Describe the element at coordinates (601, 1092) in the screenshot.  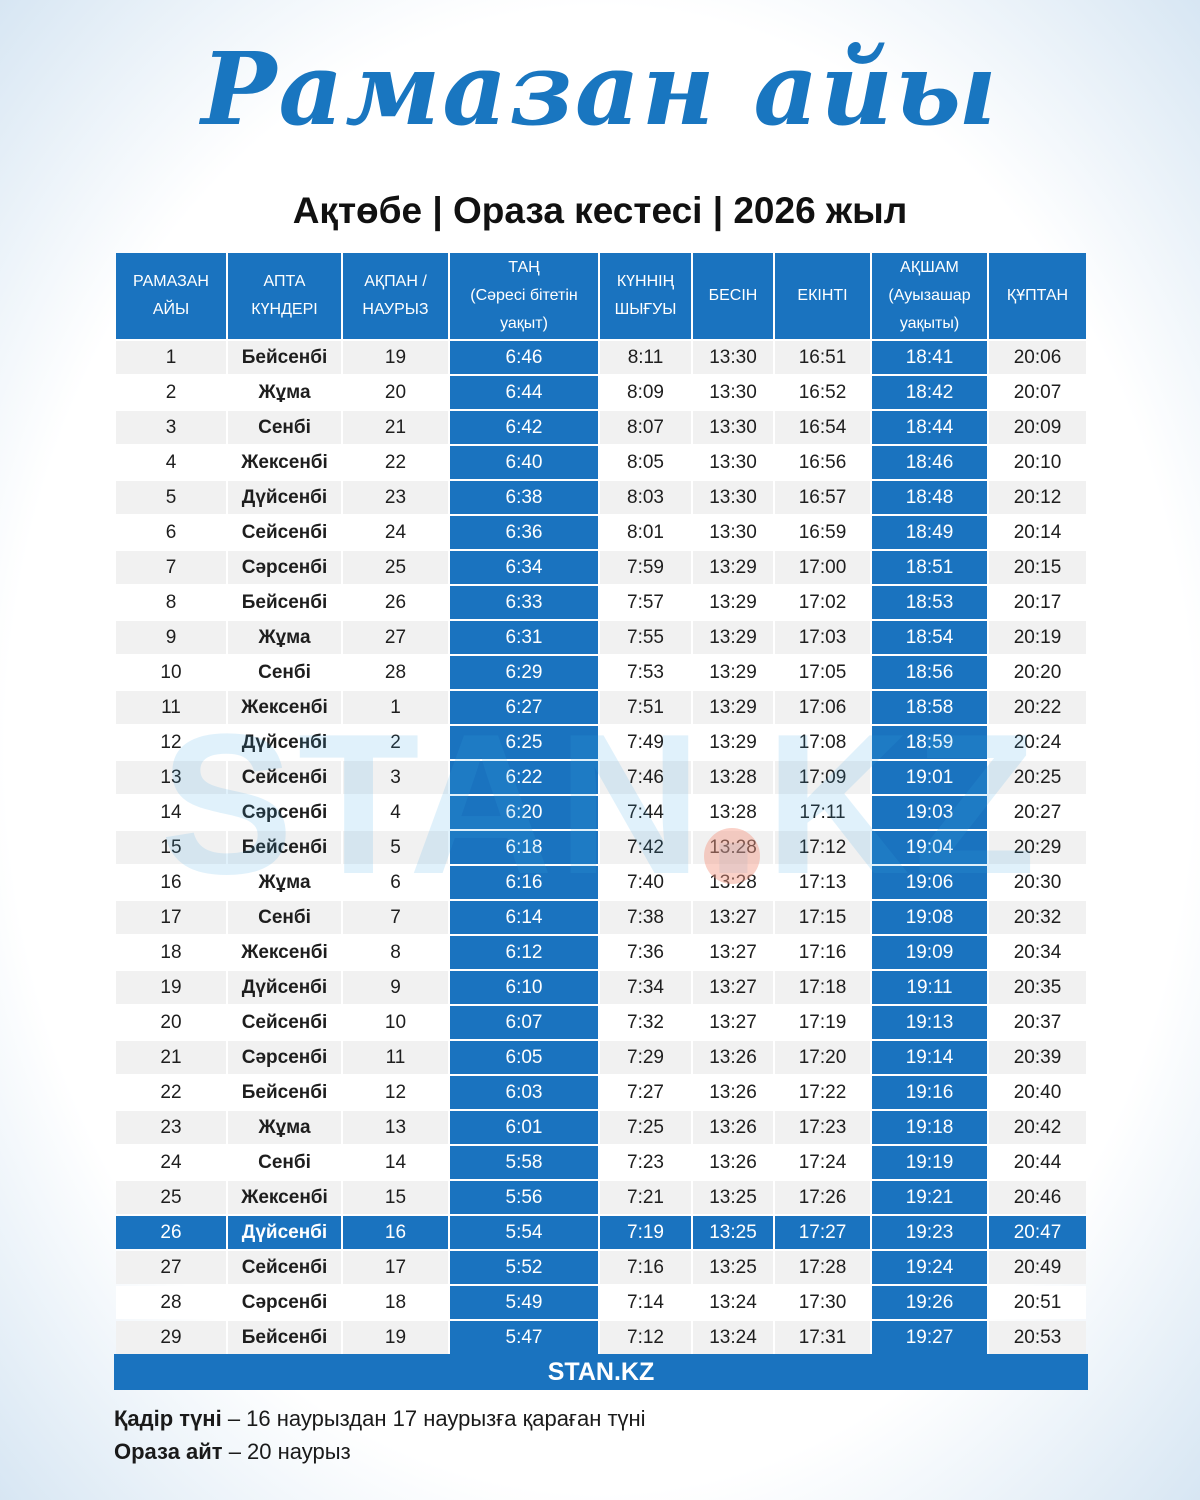
I see `table-row: 22 Бейсенбі 12 6:03 7:27 13:26 17:22 19:16 20:40` at that location.